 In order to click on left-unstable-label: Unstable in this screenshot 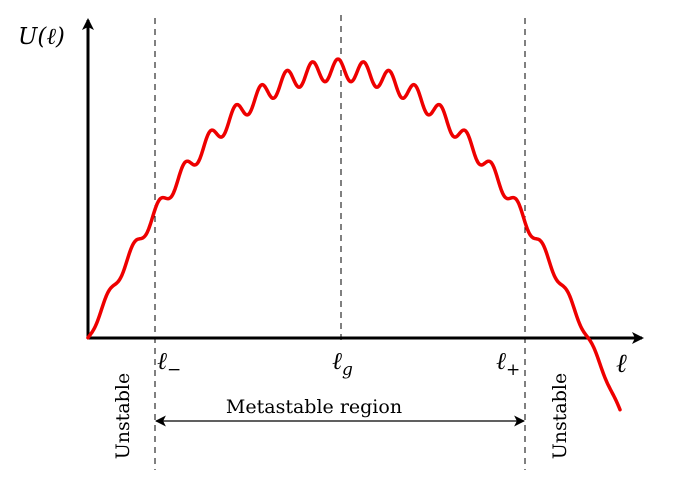, I will do `click(123, 416)`.